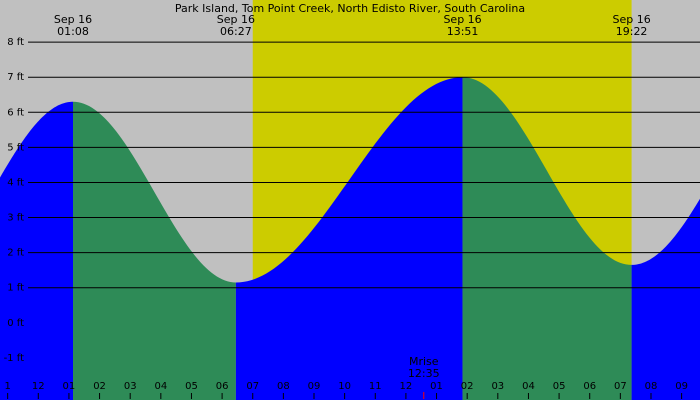 The width and height of the screenshot is (700, 400). Describe the element at coordinates (7, 386) in the screenshot. I see `x-tick-label: 1` at that location.